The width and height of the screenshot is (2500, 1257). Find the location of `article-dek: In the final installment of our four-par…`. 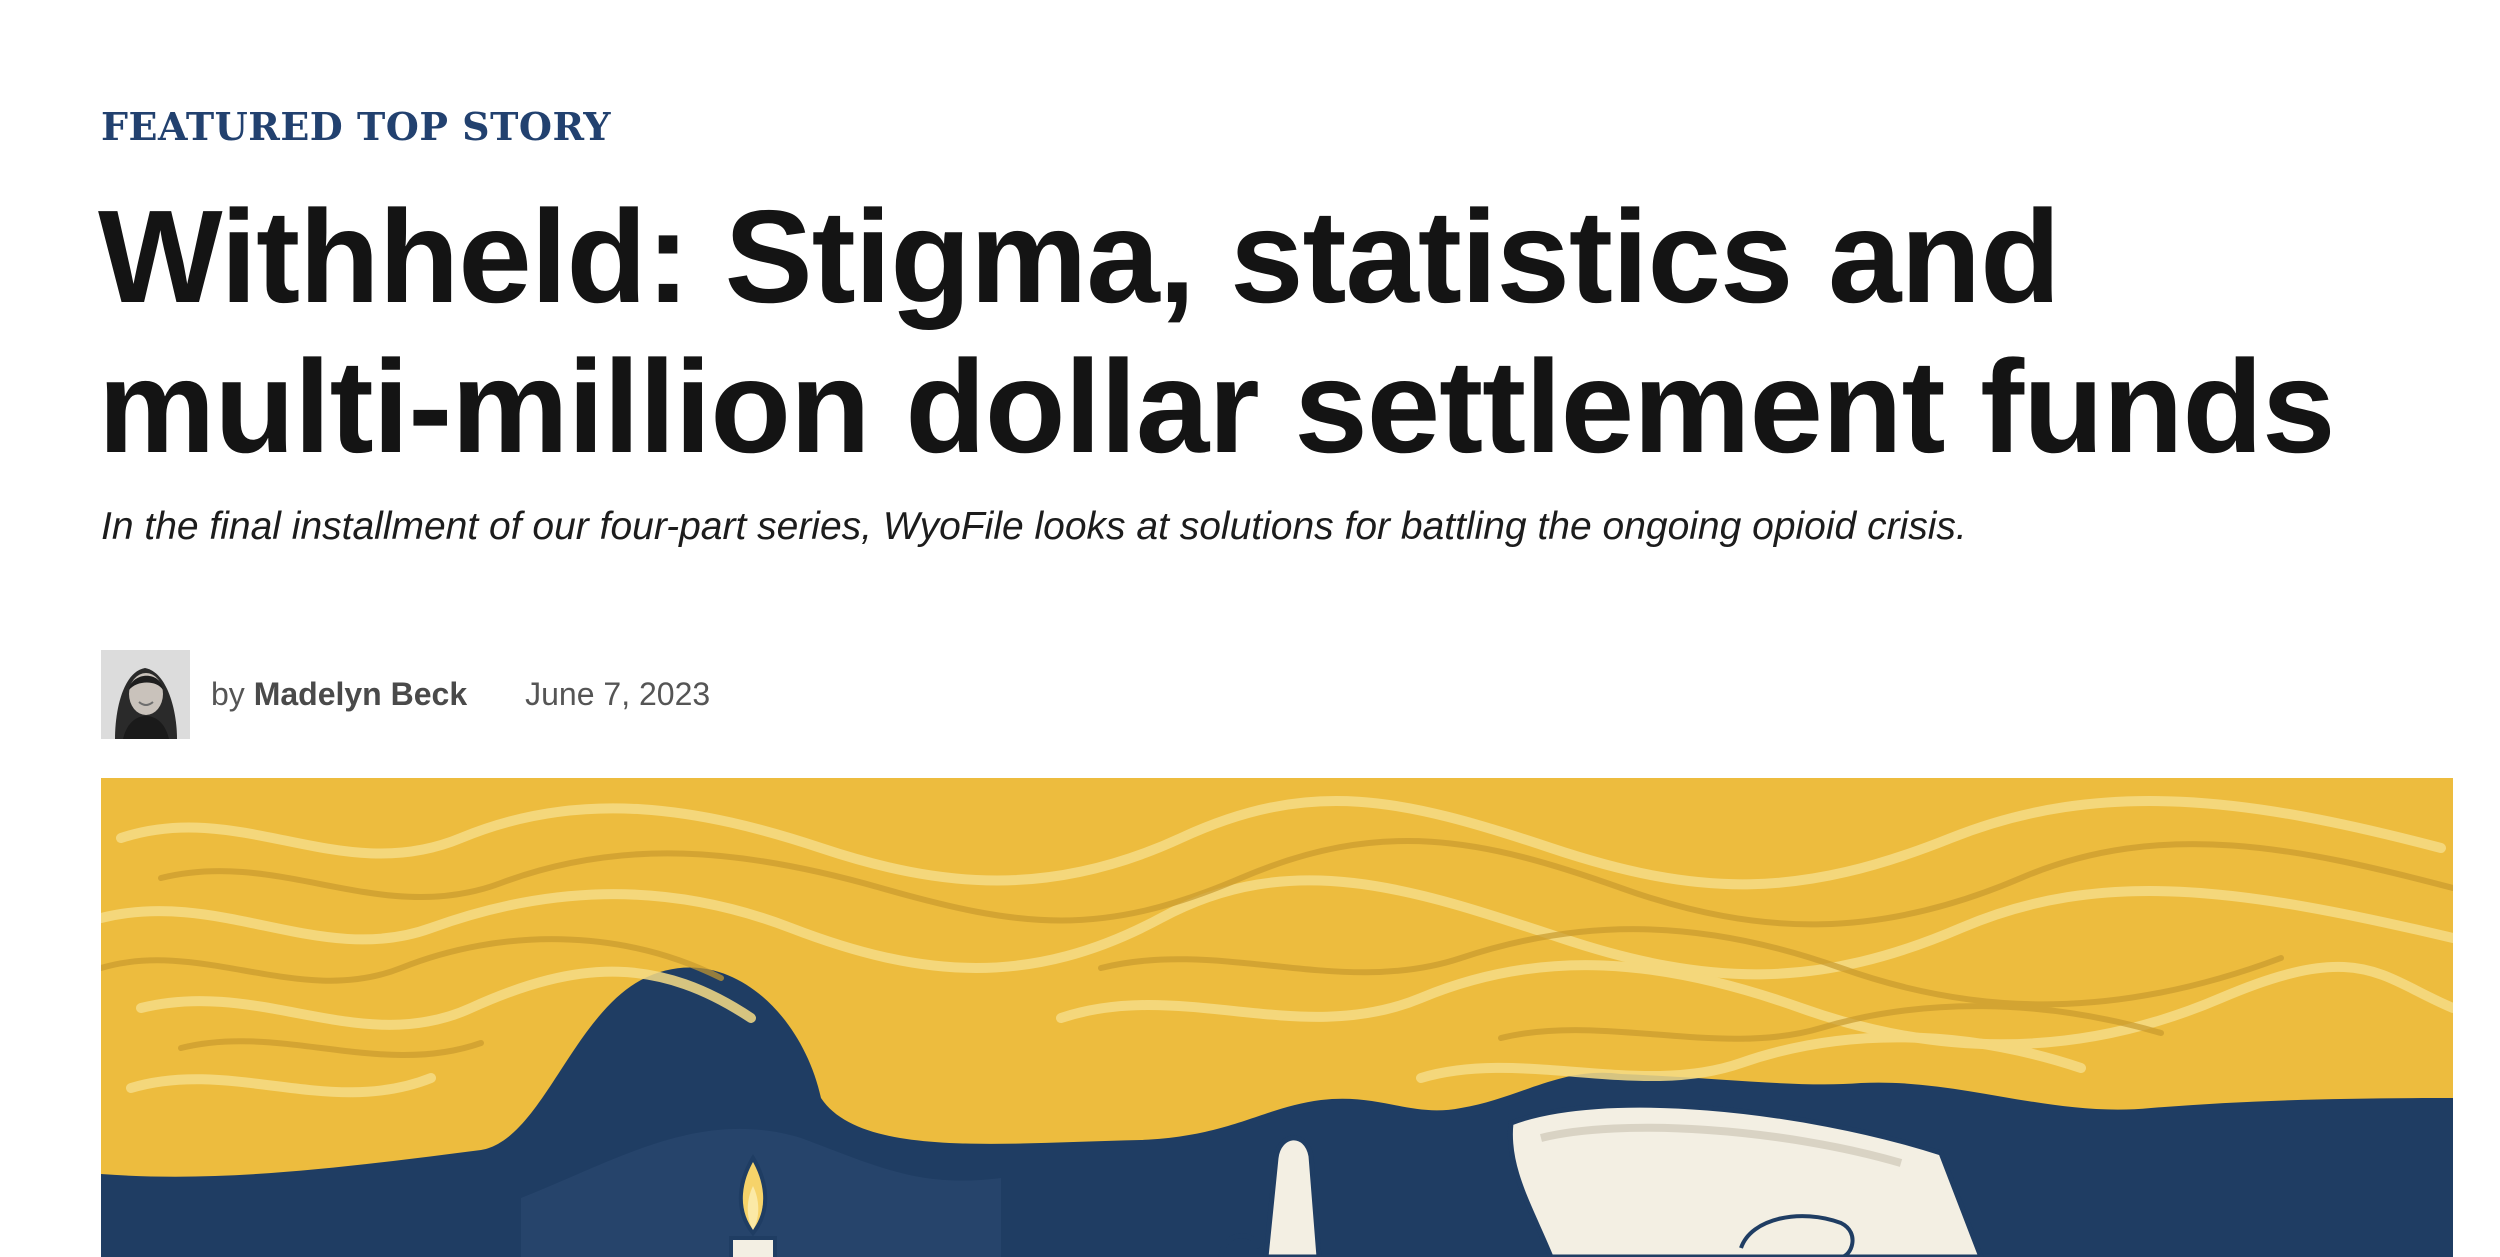

article-dek: In the final installment of our four-par… is located at coordinates (1034, 526).